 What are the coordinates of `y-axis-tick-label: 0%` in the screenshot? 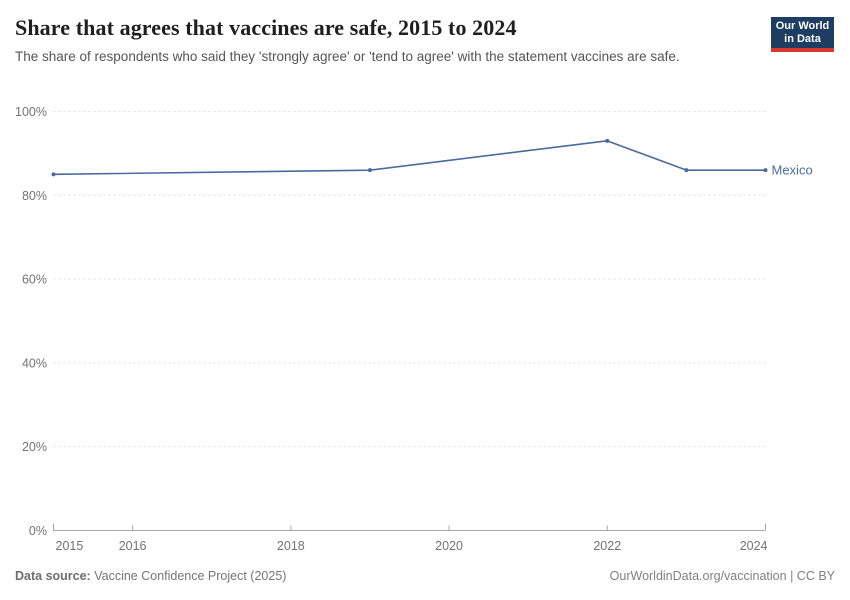 It's located at (38, 531).